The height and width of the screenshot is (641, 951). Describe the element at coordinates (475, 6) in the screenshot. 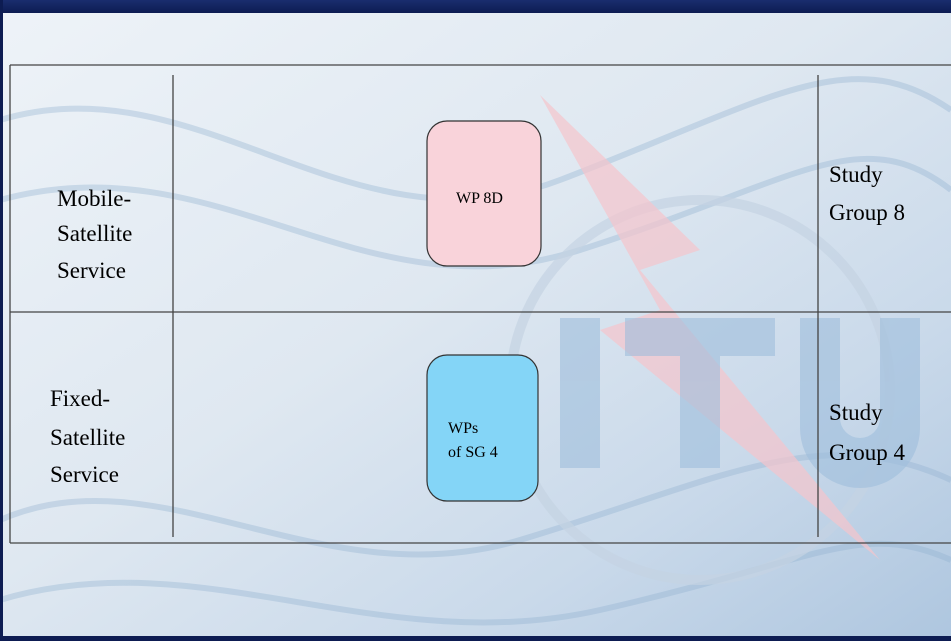

I see `top-bar` at that location.